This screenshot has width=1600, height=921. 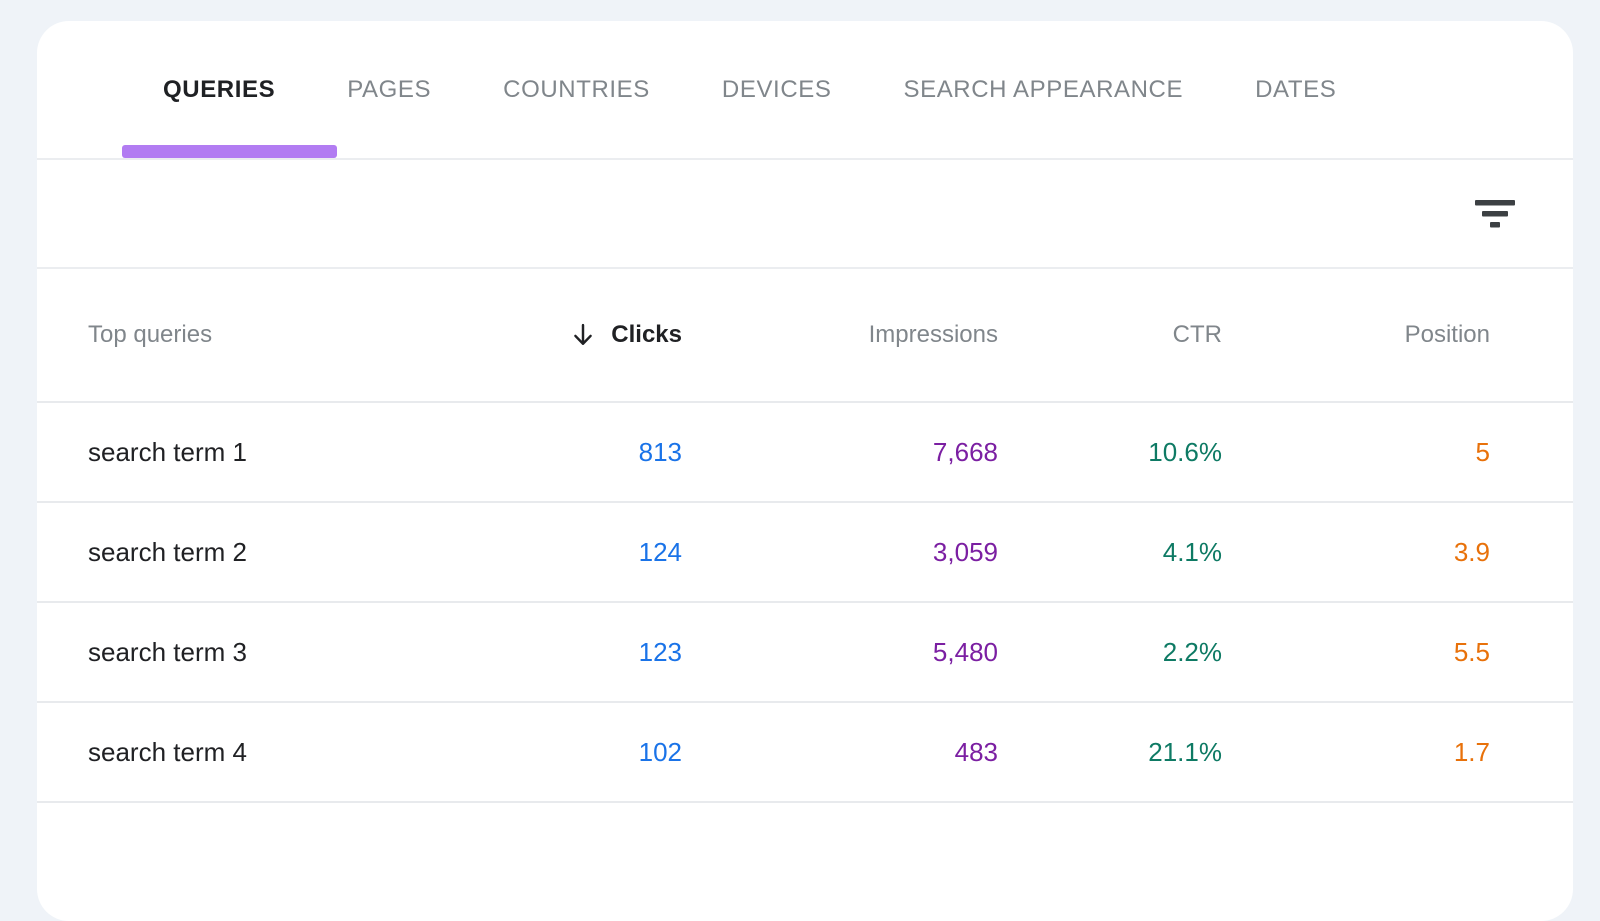 What do you see at coordinates (150, 334) in the screenshot?
I see `column-header-top-queries: Top queries` at bounding box center [150, 334].